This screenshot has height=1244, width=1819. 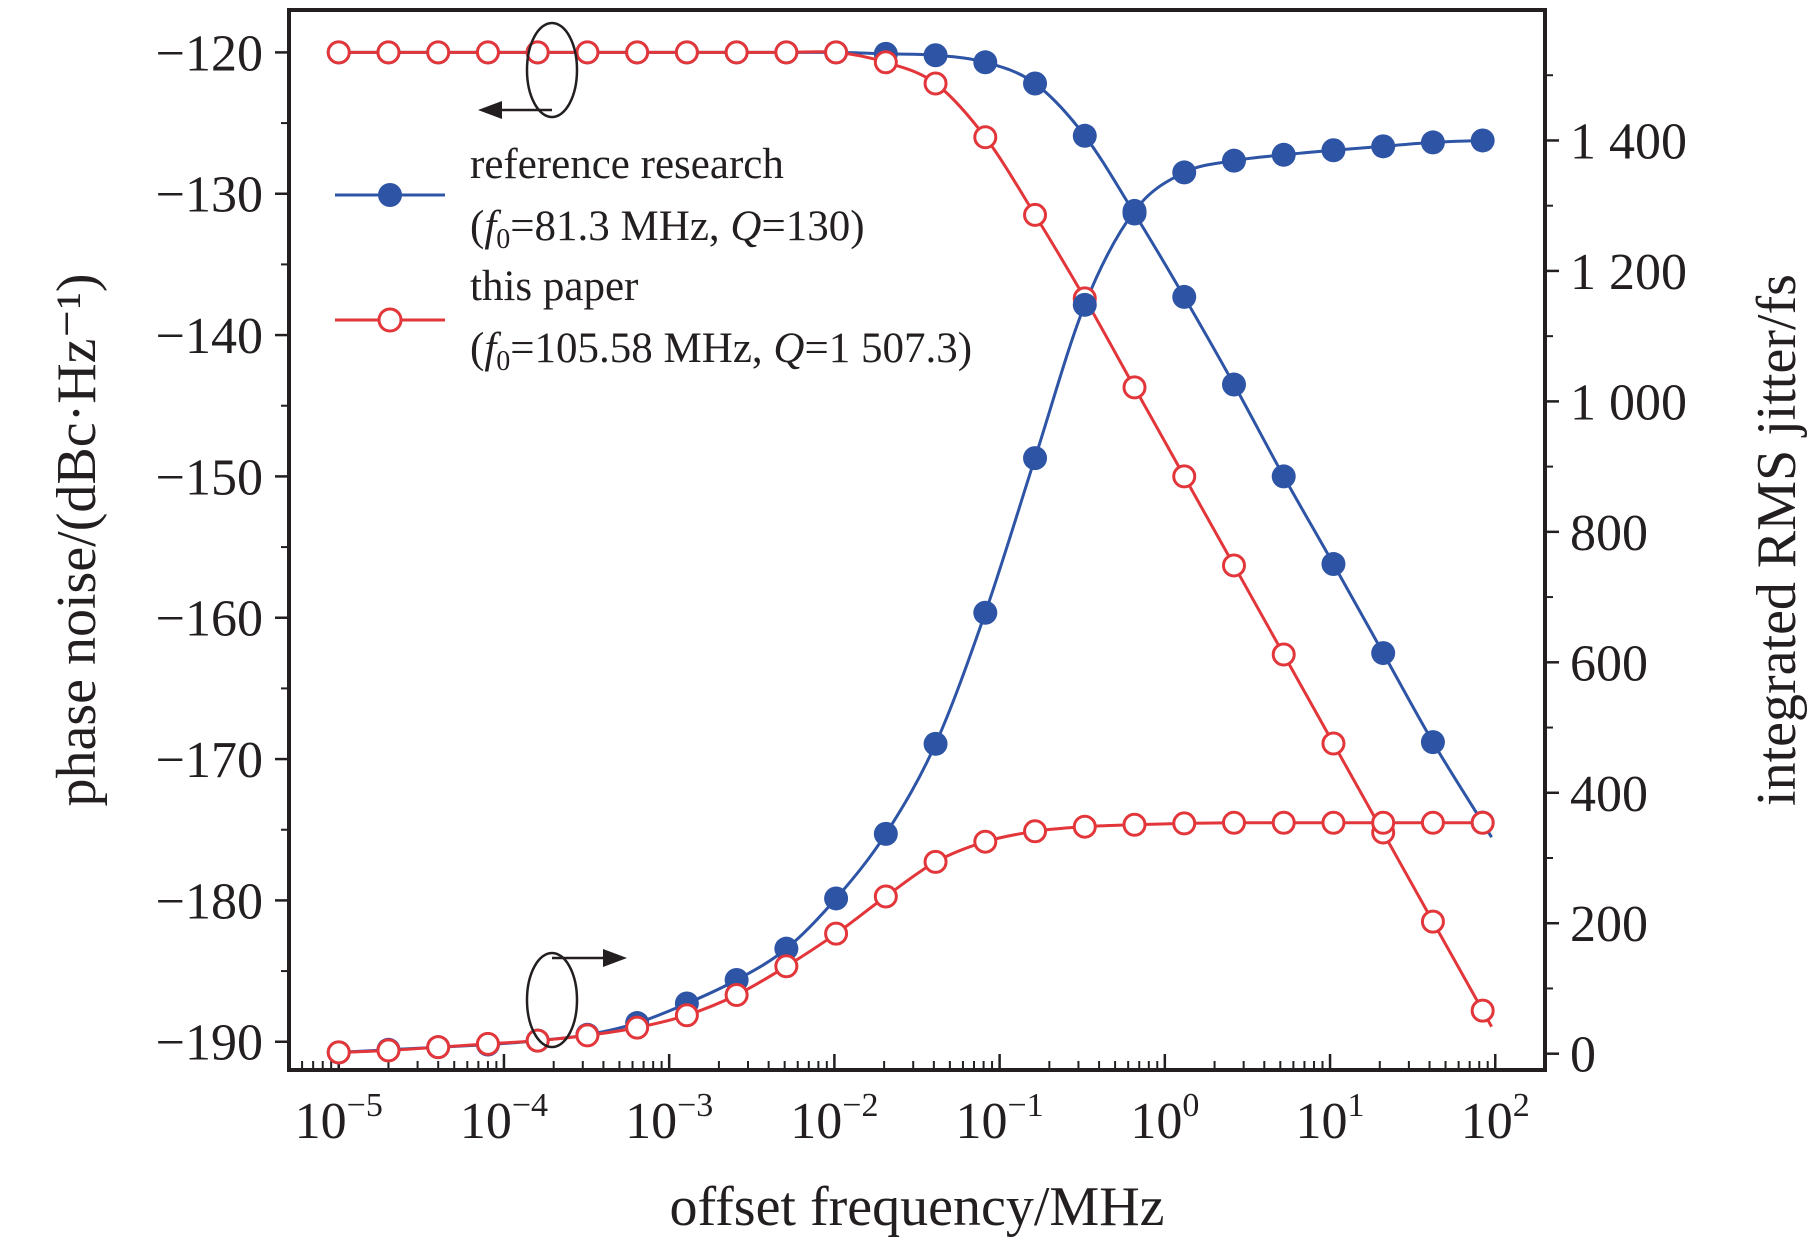 What do you see at coordinates (554, 286) in the screenshot?
I see `legend-label-thispaper: this paper` at bounding box center [554, 286].